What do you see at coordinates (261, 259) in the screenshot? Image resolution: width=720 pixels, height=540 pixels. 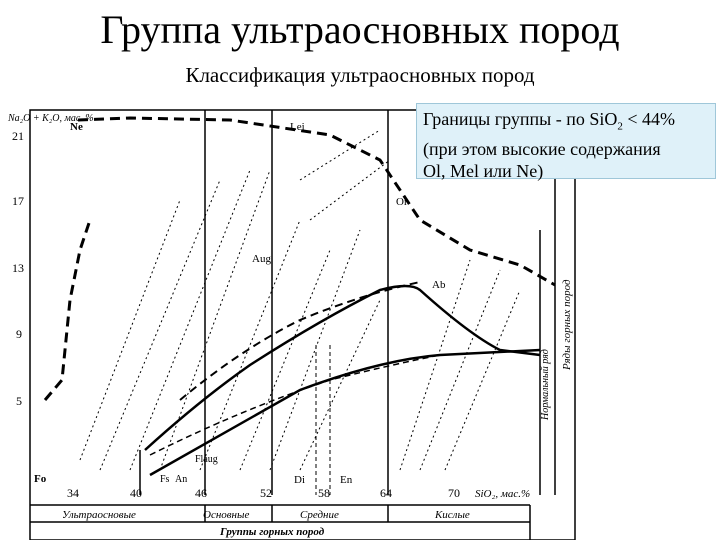 I see `label-aug: Aug` at bounding box center [261, 259].